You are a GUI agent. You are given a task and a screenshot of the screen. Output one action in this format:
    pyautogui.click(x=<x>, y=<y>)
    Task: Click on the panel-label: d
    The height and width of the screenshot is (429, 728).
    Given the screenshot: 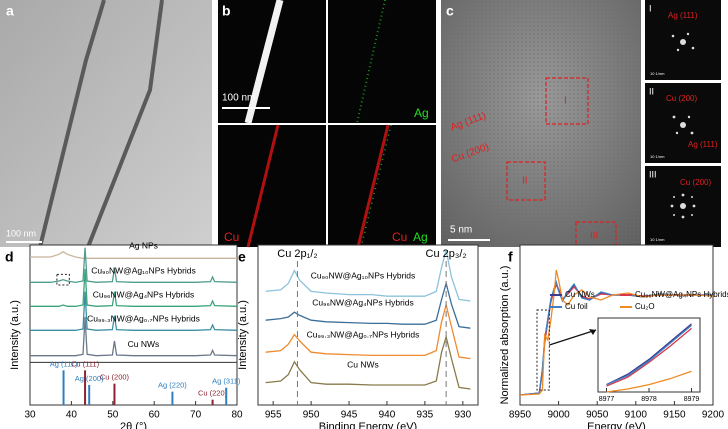 What is the action you would take?
    pyautogui.click(x=9, y=257)
    